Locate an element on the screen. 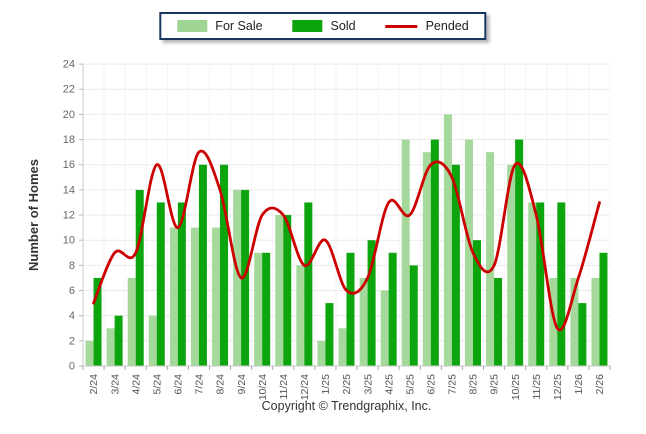  copyright-text: Copyright © Trendgraphix, Inc. is located at coordinates (346, 406).